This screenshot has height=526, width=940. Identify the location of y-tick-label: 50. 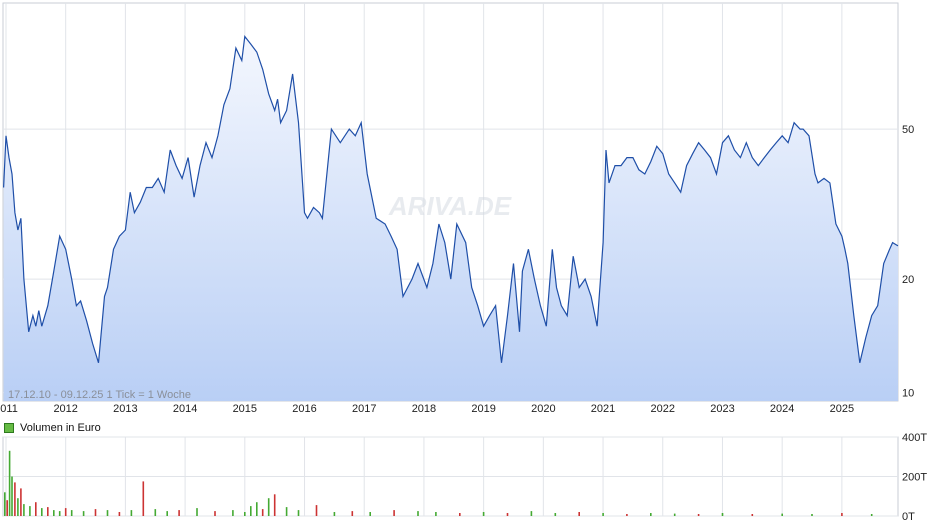
(908, 130).